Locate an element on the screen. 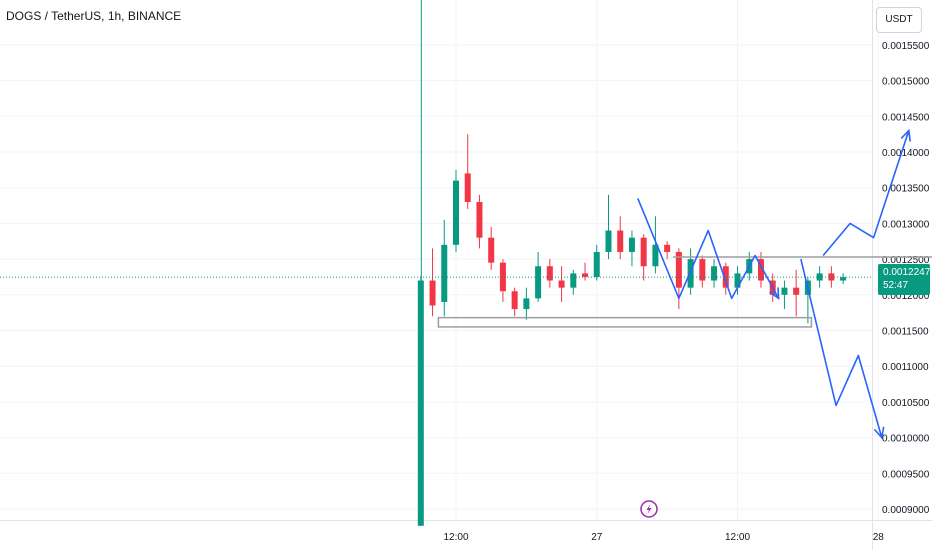 The width and height of the screenshot is (932, 550). countdown-timer: 52:47 is located at coordinates (896, 285).